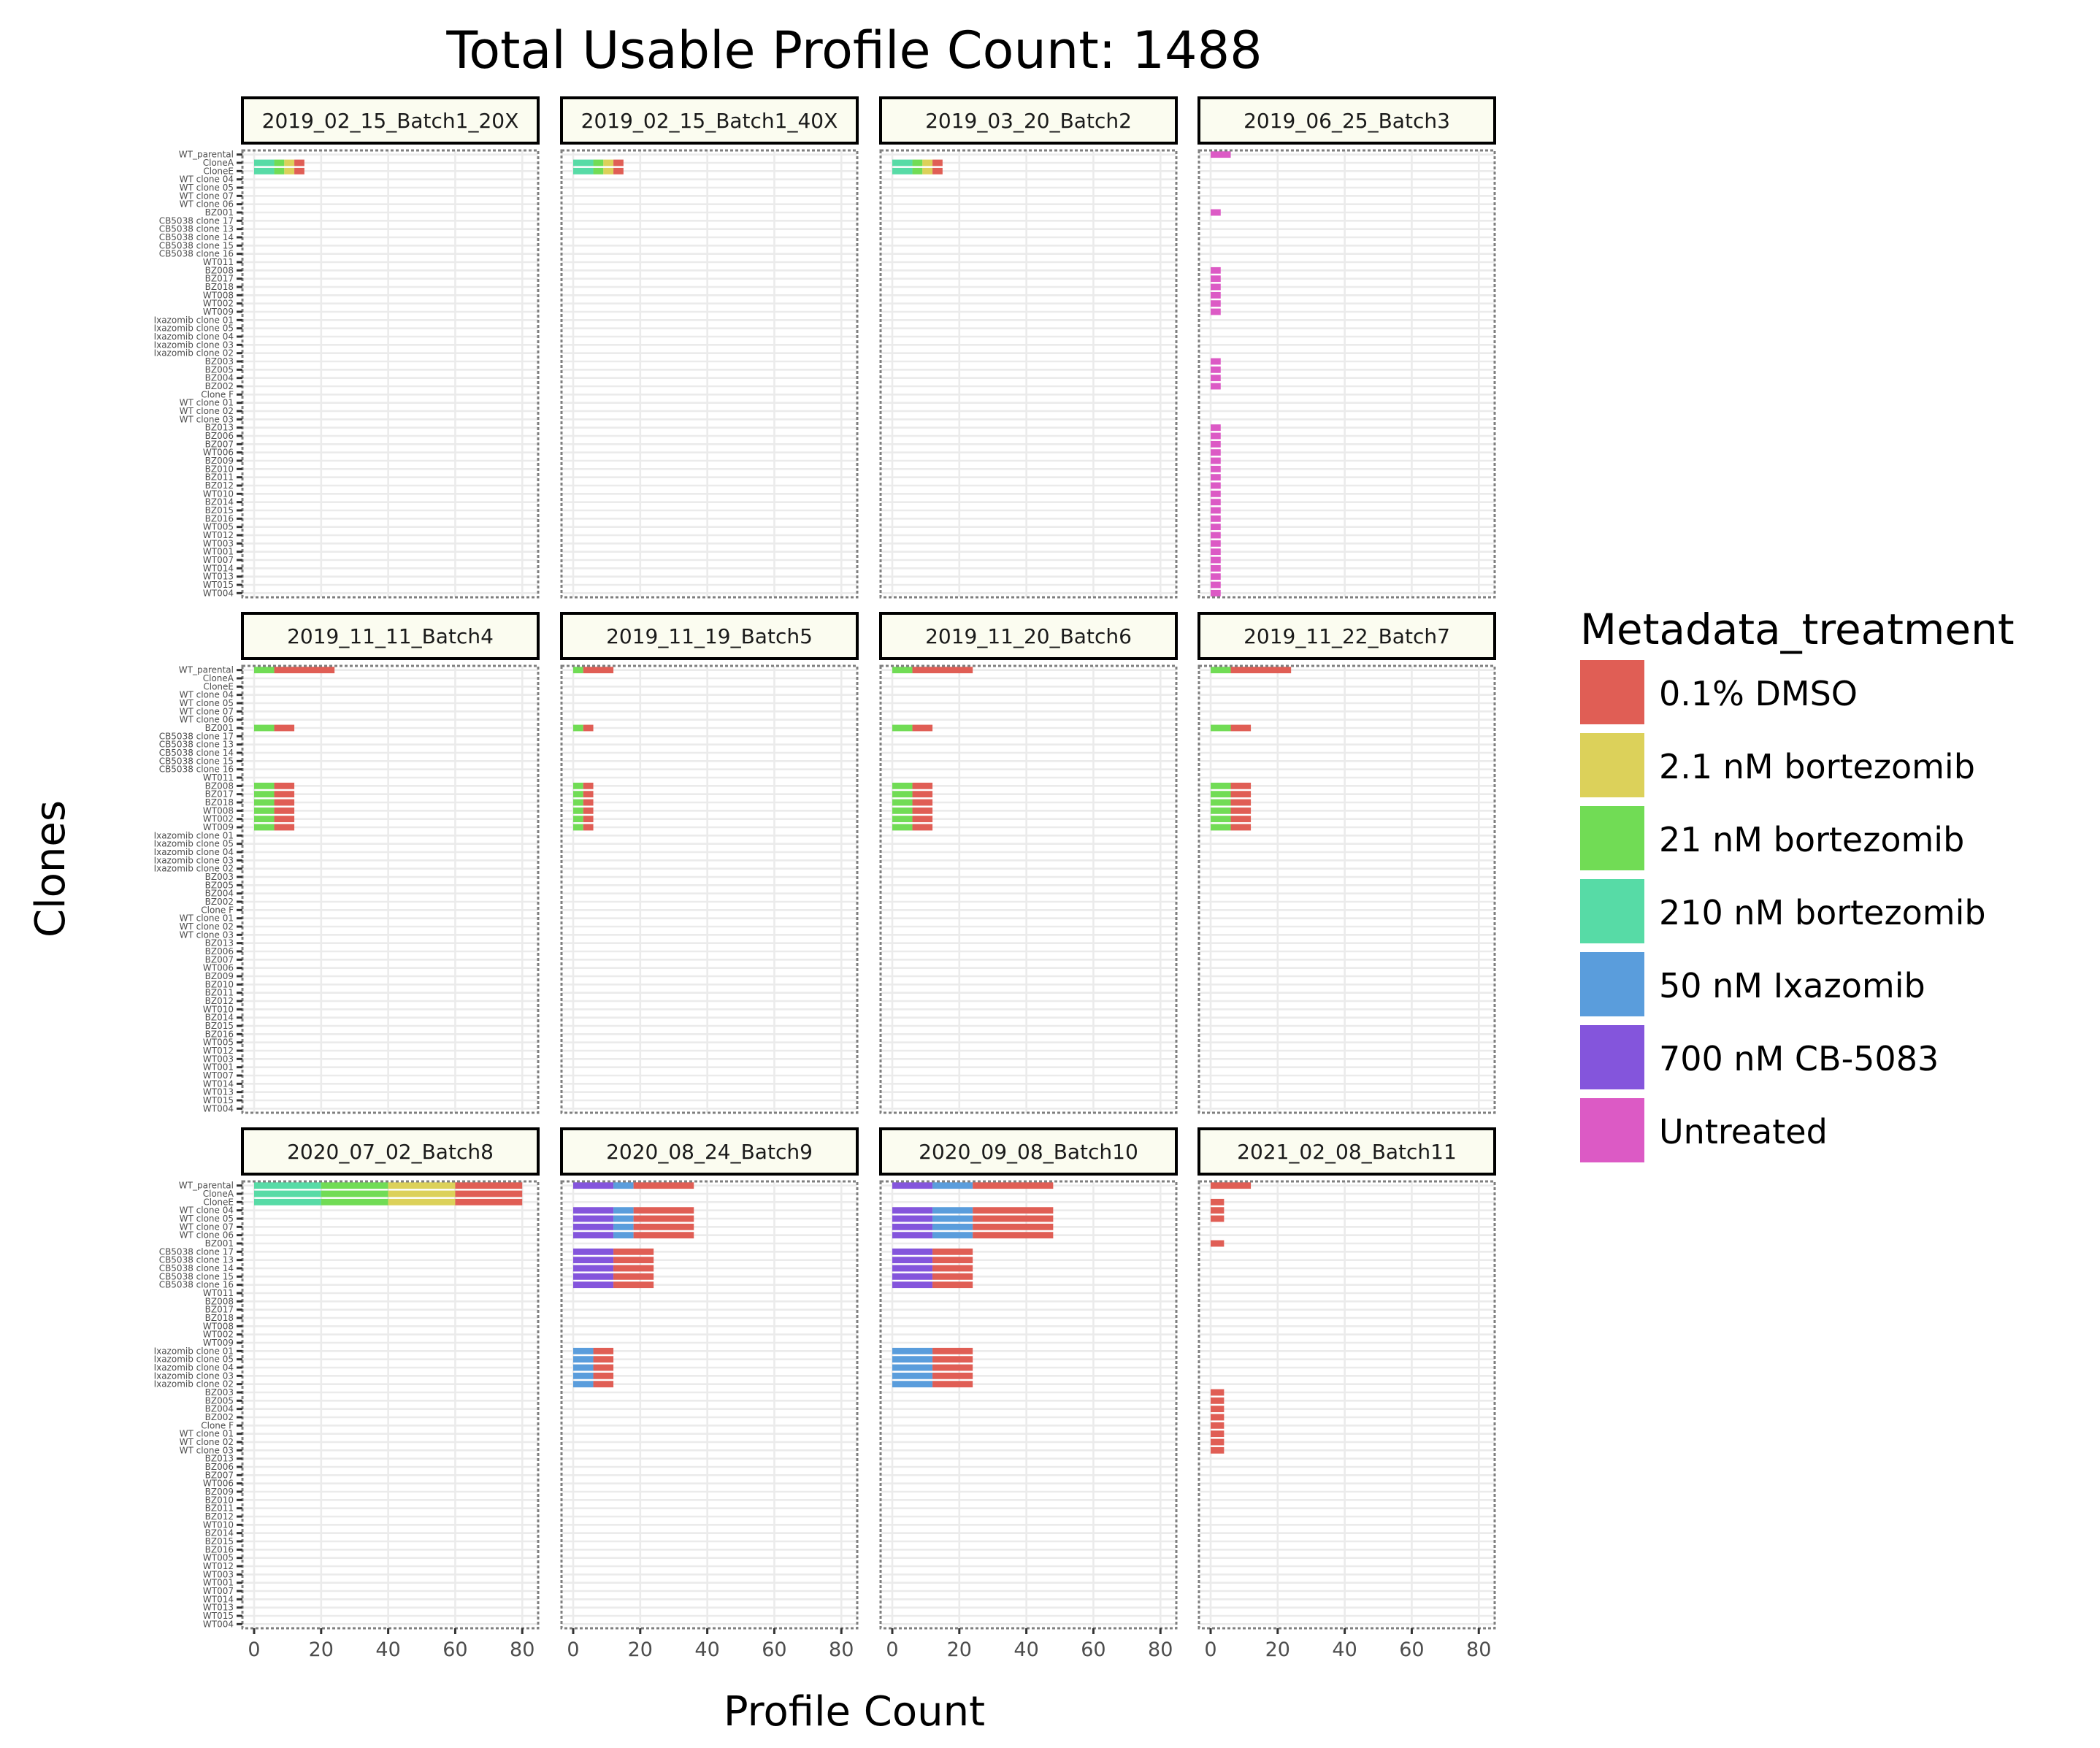  What do you see at coordinates (219, 469) in the screenshot?
I see `y-tick-label: BZ010` at bounding box center [219, 469].